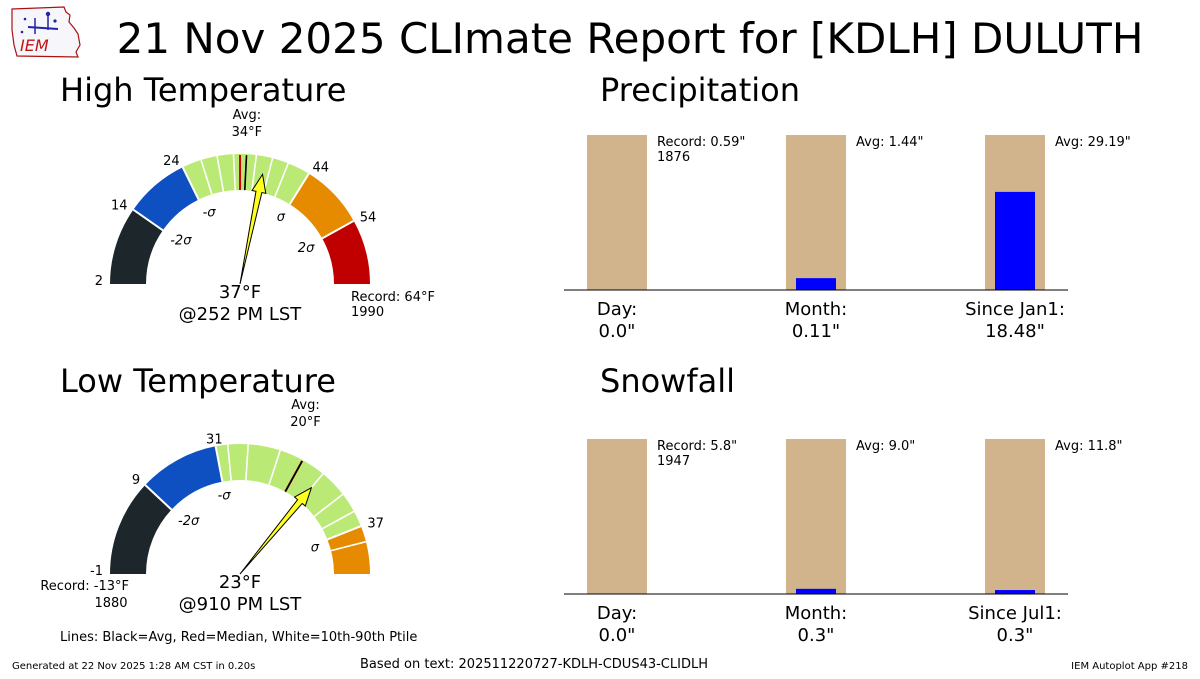  I want to click on avg-label: Avg: 34°F, so click(247, 124).